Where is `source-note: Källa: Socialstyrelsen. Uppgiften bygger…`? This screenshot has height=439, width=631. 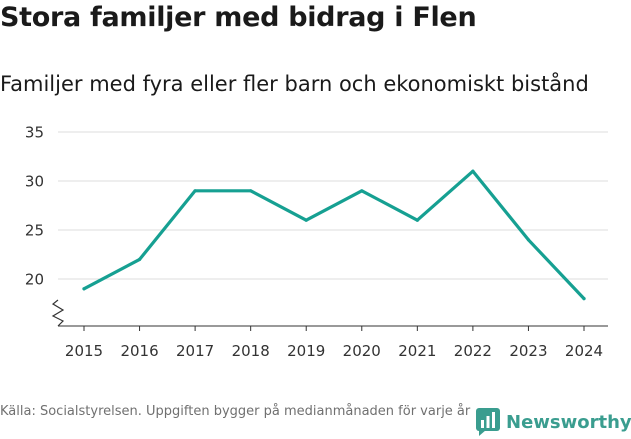 source-note: Källa: Socialstyrelsen. Uppgiften bygger… is located at coordinates (235, 411).